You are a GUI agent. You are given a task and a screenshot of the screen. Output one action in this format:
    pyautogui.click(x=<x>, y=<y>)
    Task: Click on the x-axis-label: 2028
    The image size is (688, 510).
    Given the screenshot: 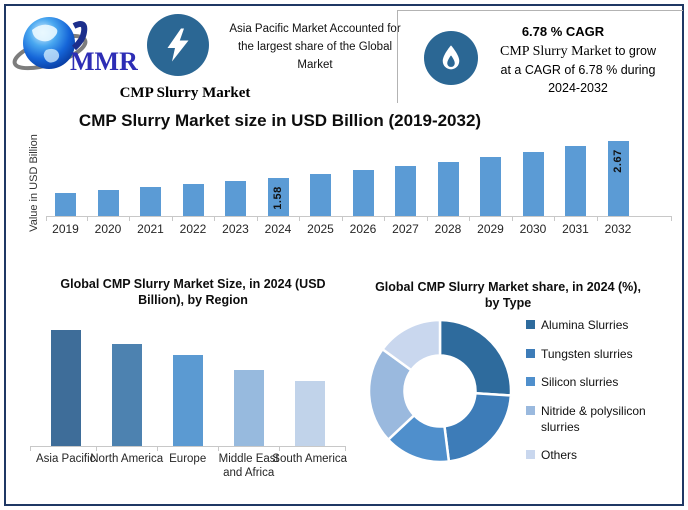 What is the action you would take?
    pyautogui.click(x=448, y=229)
    